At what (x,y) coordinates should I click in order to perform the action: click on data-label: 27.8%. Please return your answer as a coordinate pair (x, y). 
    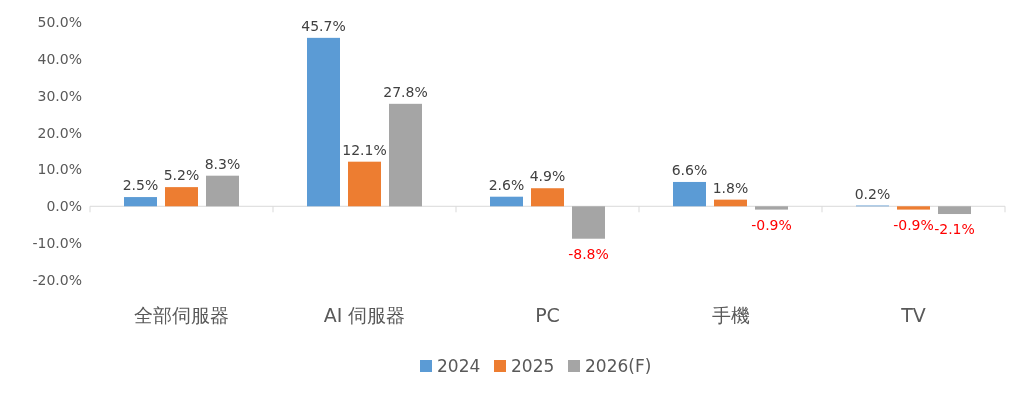
    Looking at the image, I should click on (405, 91).